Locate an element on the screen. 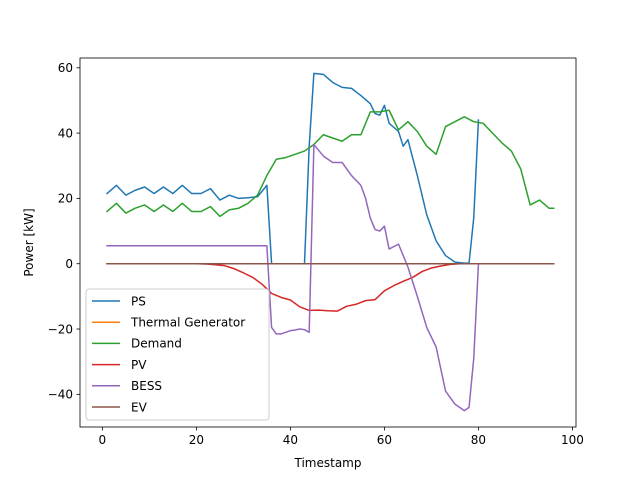 The image size is (640, 480). x-tick-label: 40 is located at coordinates (290, 440).